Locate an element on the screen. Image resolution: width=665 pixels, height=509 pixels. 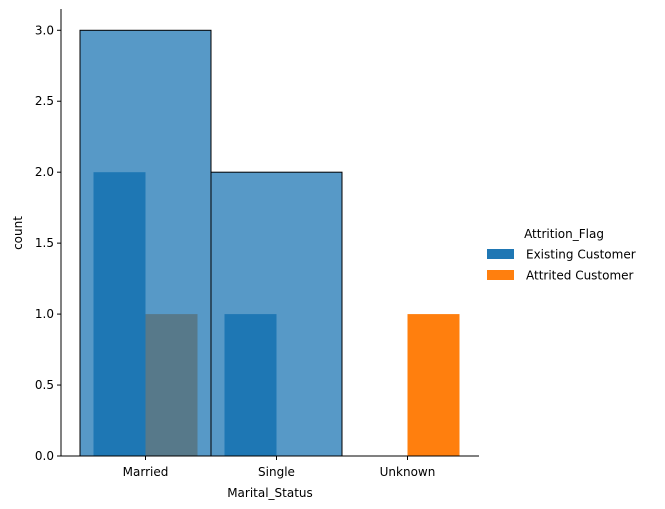
y-tick-label: 1.0 is located at coordinates (44, 314).